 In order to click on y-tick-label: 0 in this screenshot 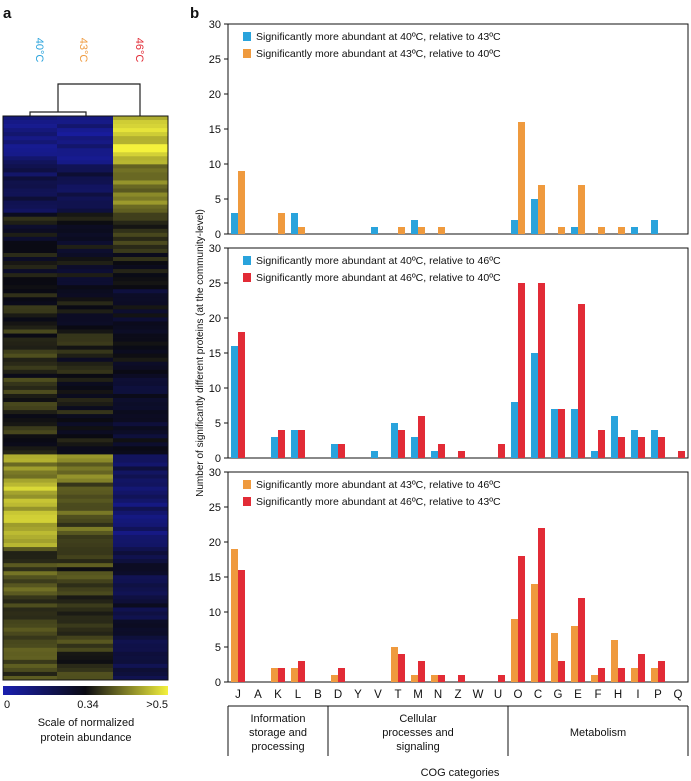, I will do `click(218, 683)`.